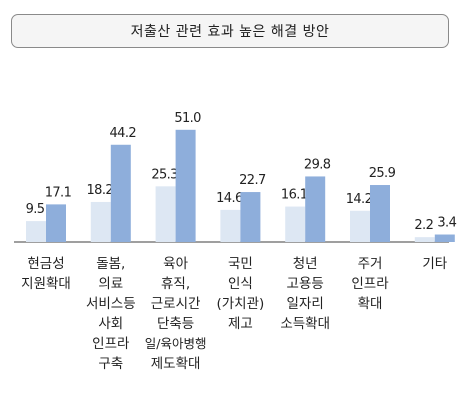 Image resolution: width=463 pixels, height=418 pixels. What do you see at coordinates (187, 118) in the screenshot?
I see `value-label-series2-3: 51.0` at bounding box center [187, 118].